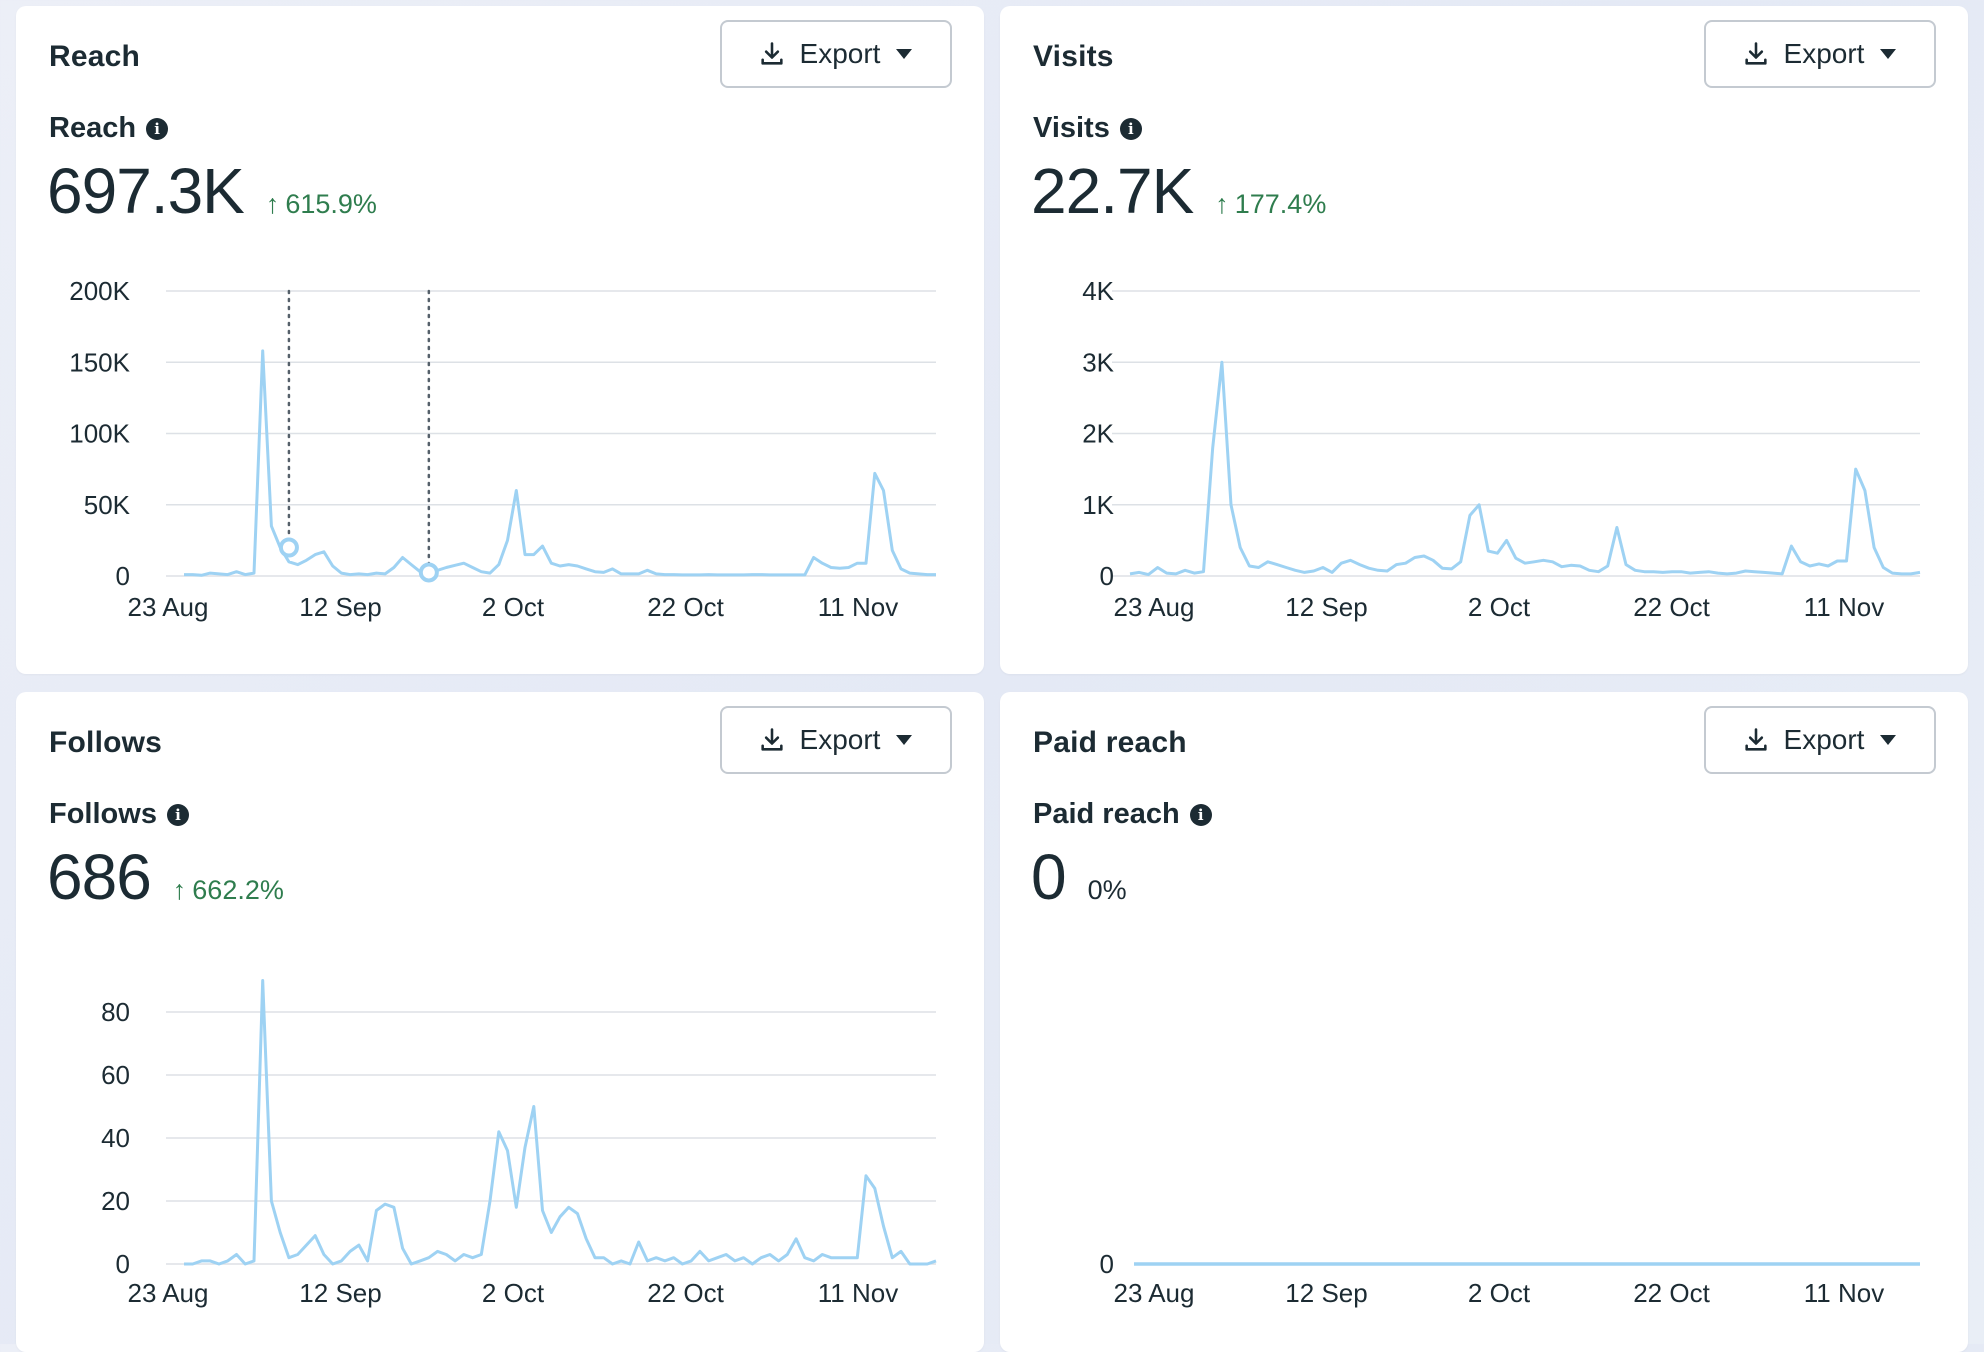  I want to click on metric-value: 22.7K, so click(1112, 191).